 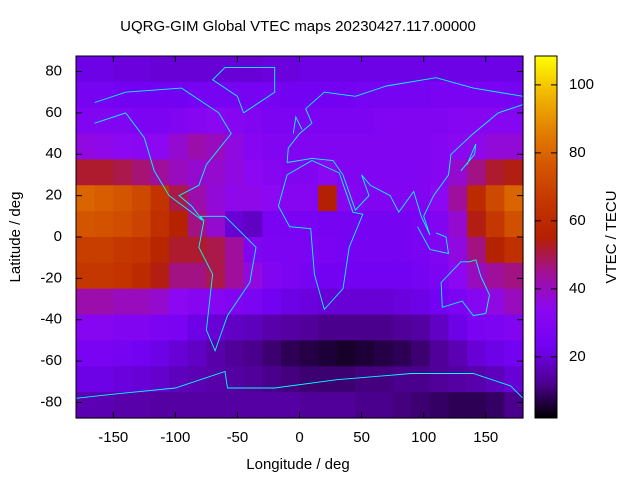 What do you see at coordinates (299, 437) in the screenshot?
I see `x-tick-label: 0` at bounding box center [299, 437].